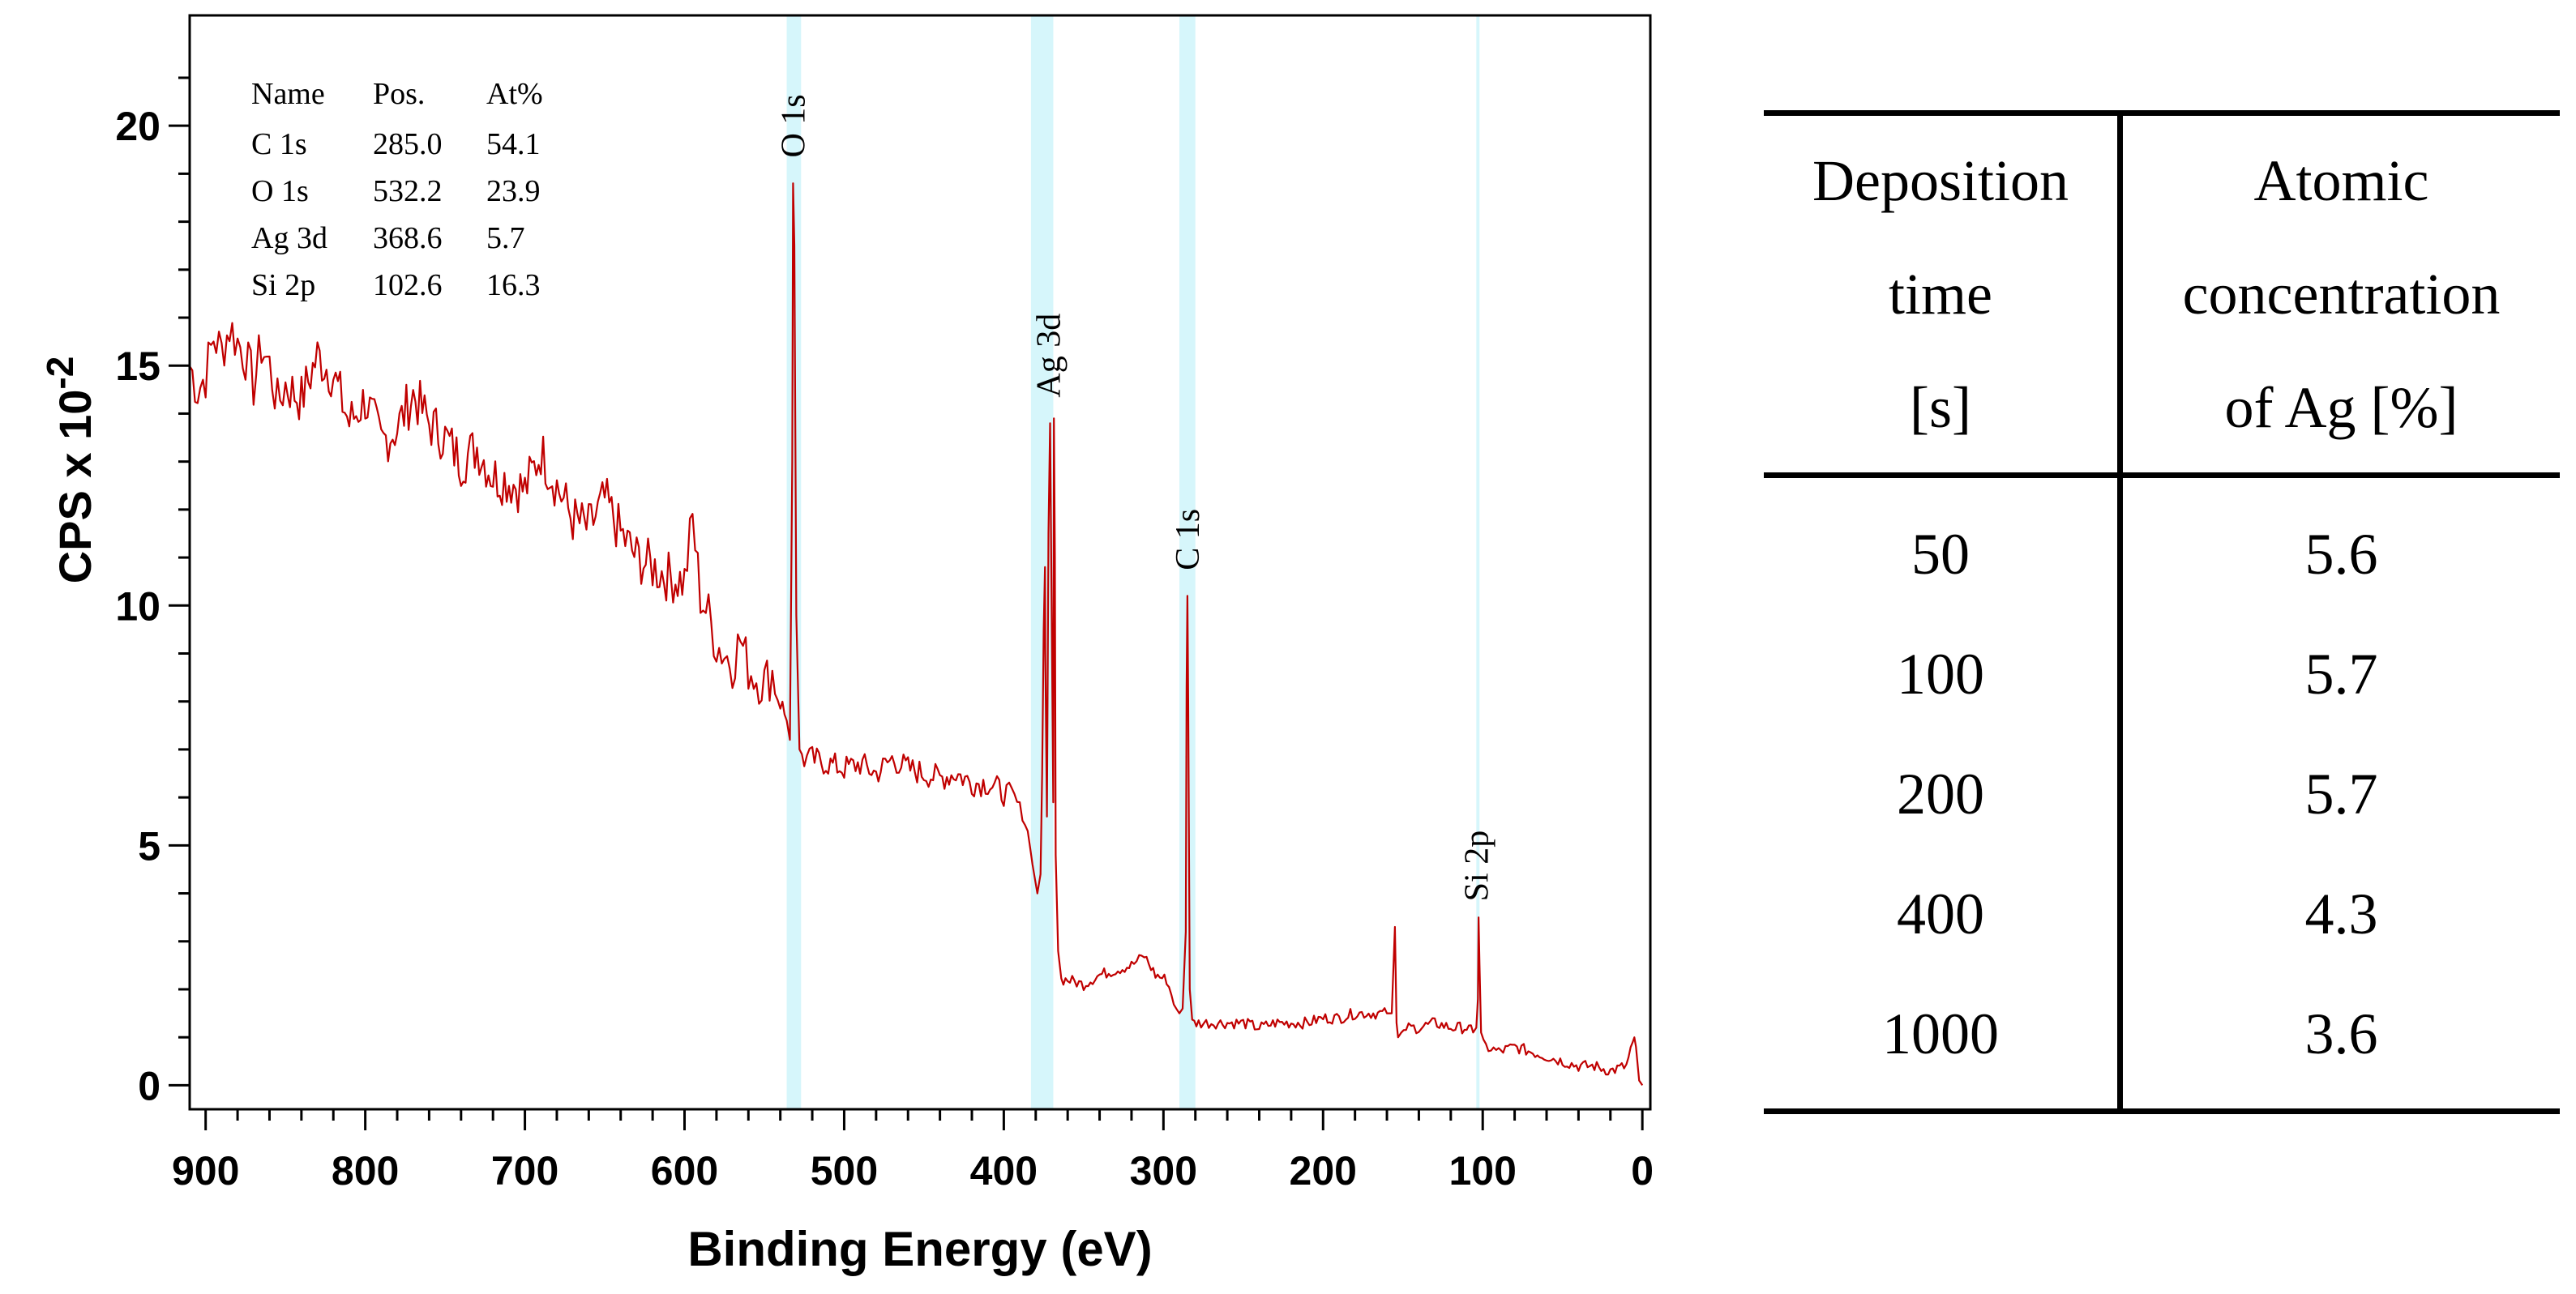 The height and width of the screenshot is (1294, 2576). What do you see at coordinates (280, 191) in the screenshot?
I see `annotation-cell: O 1s` at bounding box center [280, 191].